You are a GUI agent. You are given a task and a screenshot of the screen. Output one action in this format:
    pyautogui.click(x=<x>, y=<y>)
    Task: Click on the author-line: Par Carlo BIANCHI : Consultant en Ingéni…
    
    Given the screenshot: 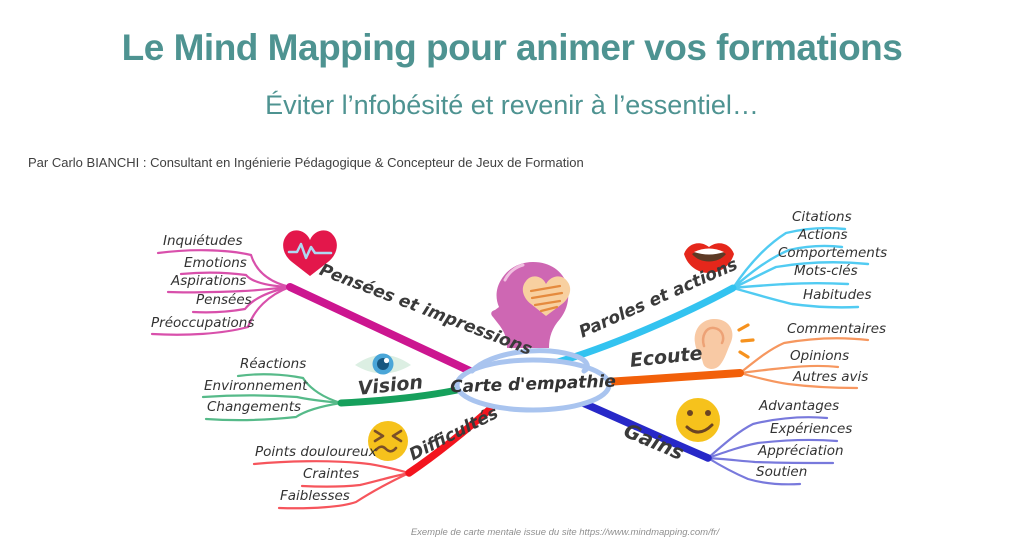 What is the action you would take?
    pyautogui.click(x=306, y=162)
    